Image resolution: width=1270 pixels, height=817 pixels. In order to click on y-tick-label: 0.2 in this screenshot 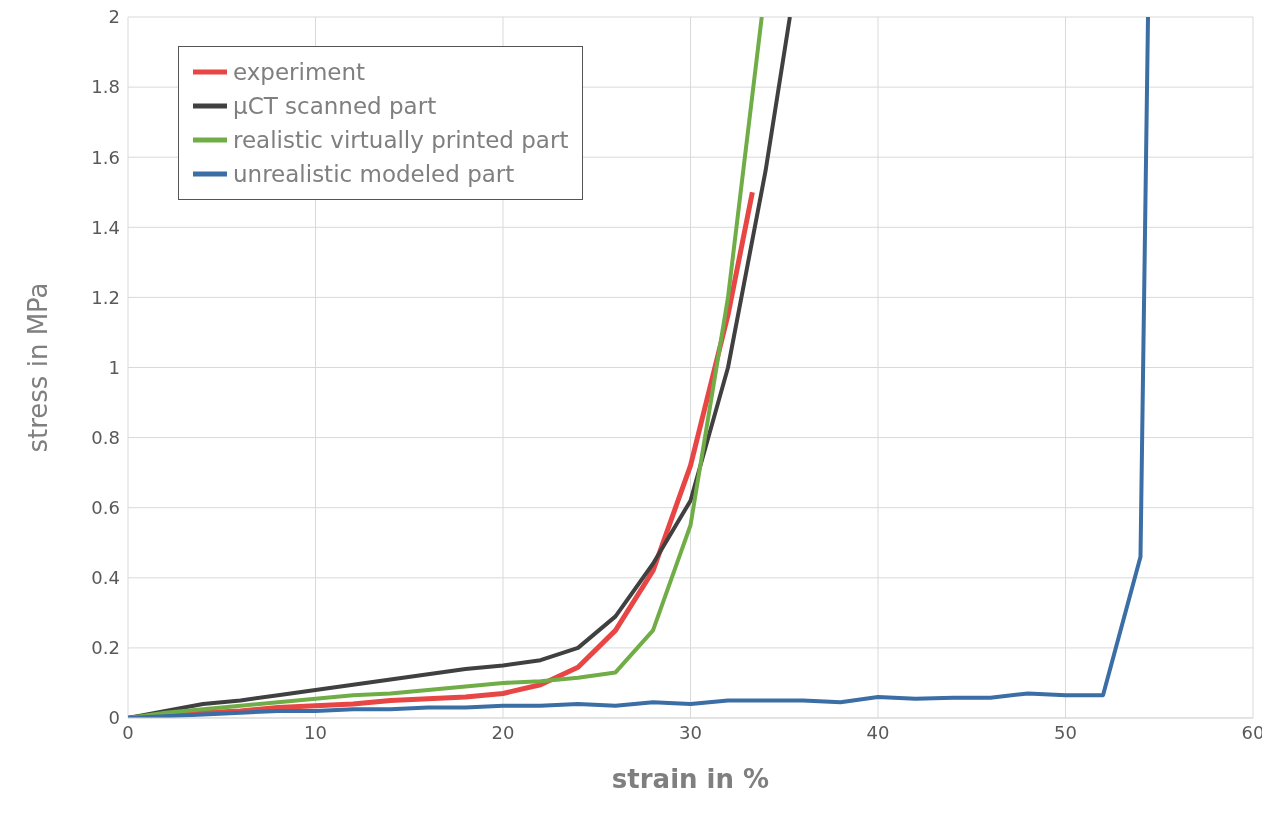, I will do `click(105, 648)`.